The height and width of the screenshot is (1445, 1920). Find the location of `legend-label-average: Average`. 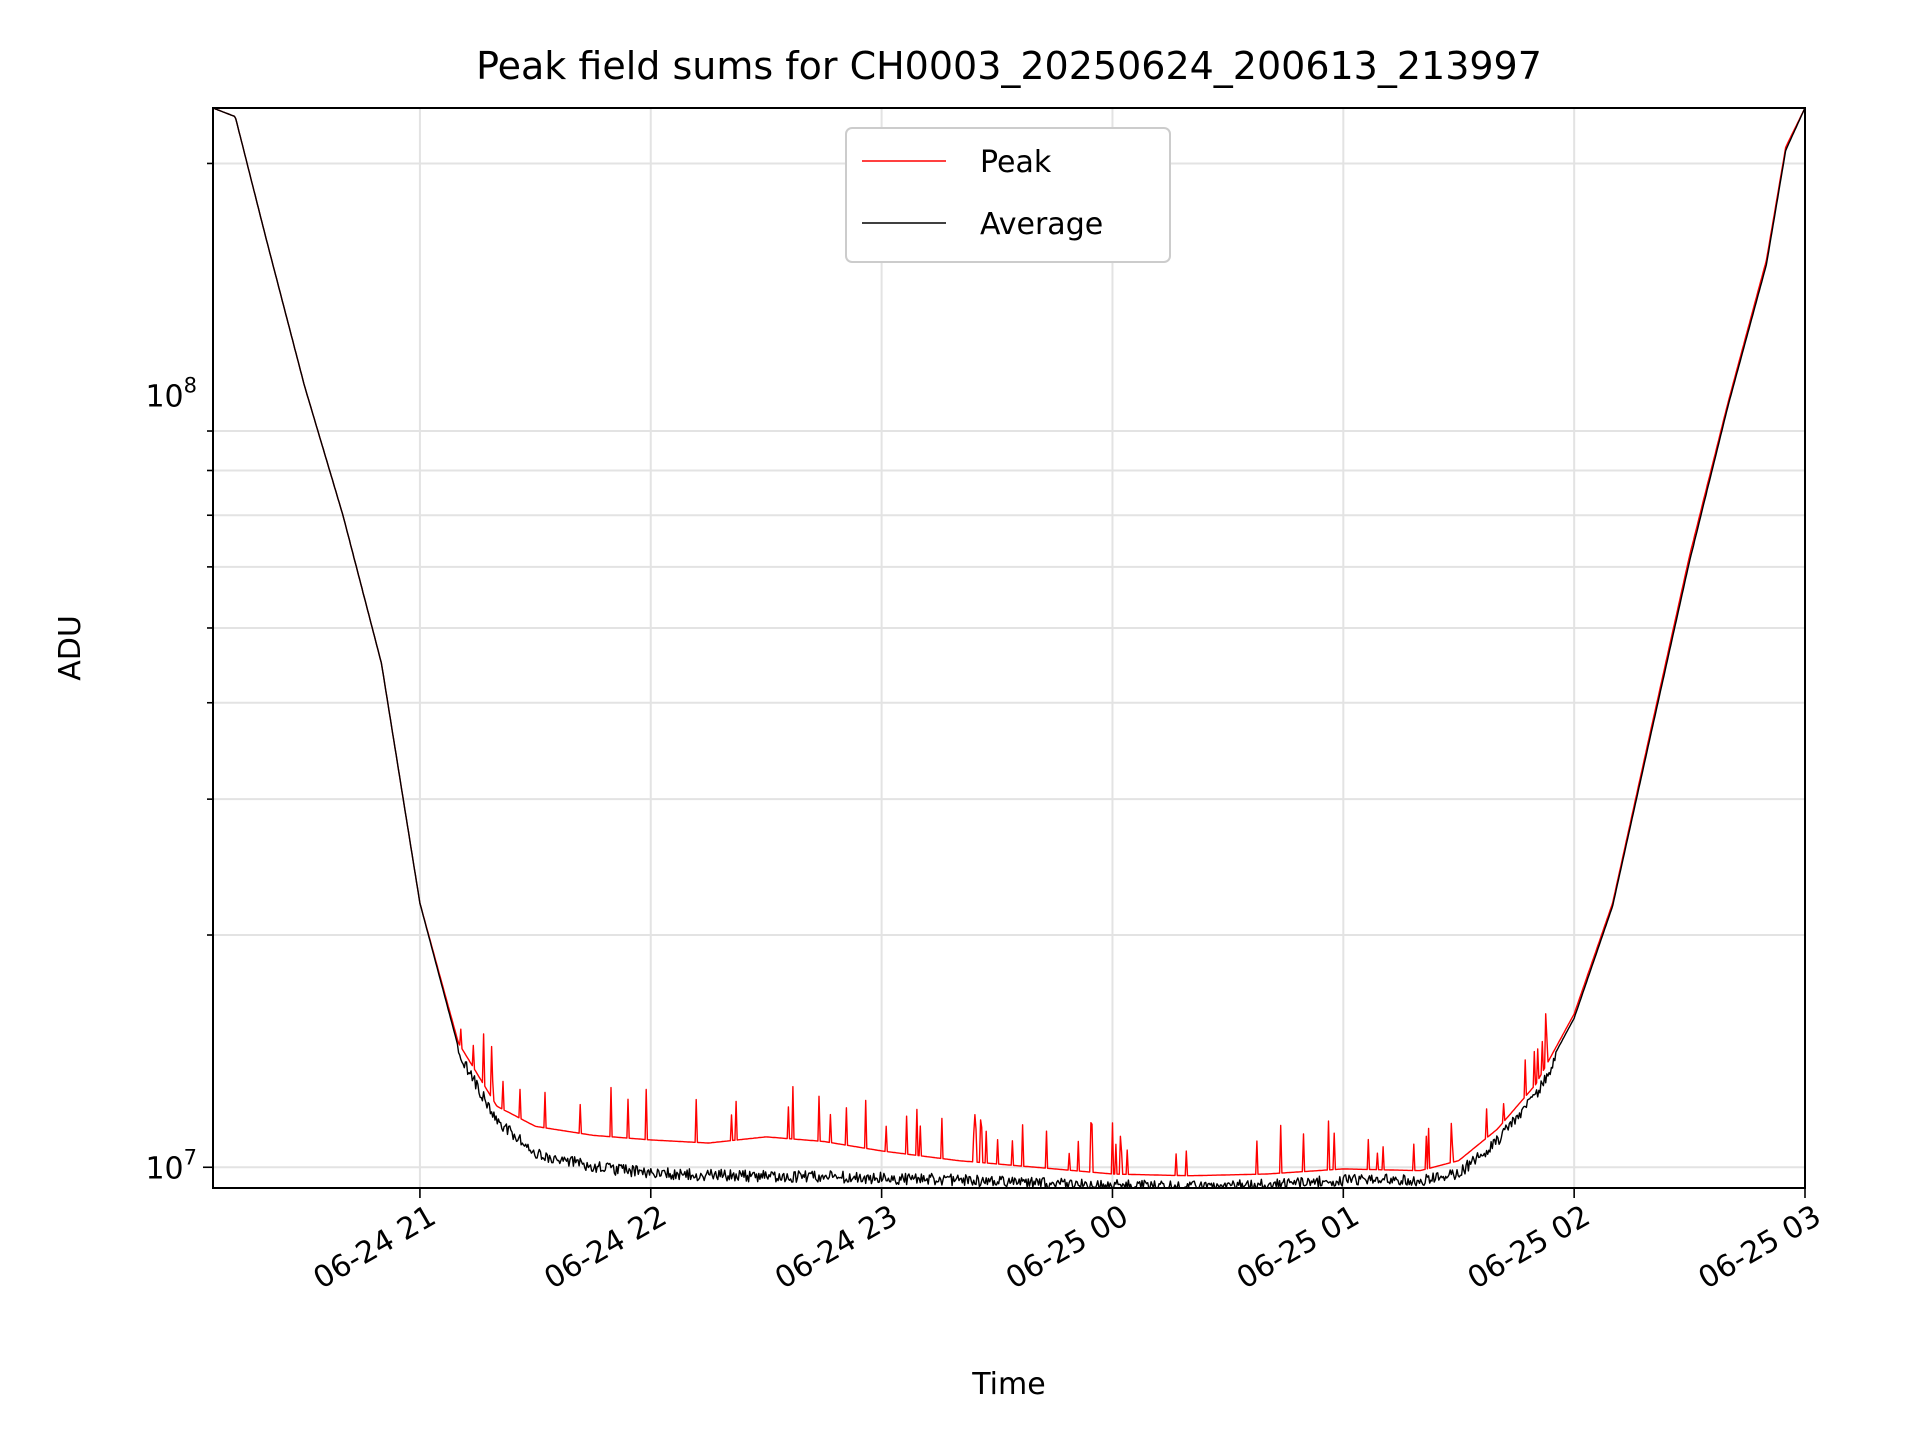

legend-label-average: Average is located at coordinates (1041, 224).